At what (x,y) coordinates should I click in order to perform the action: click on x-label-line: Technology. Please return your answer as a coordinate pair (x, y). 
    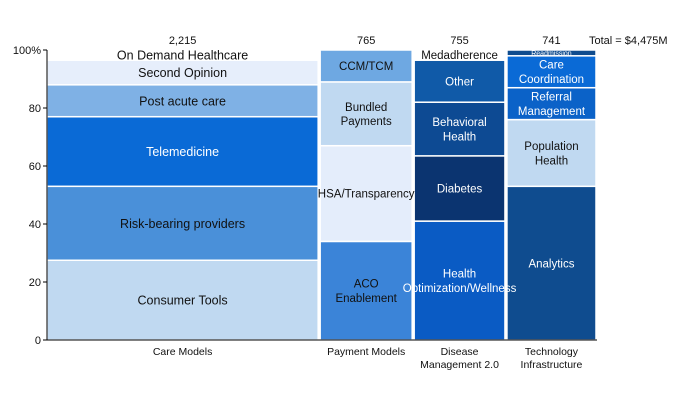
    Looking at the image, I should click on (552, 352).